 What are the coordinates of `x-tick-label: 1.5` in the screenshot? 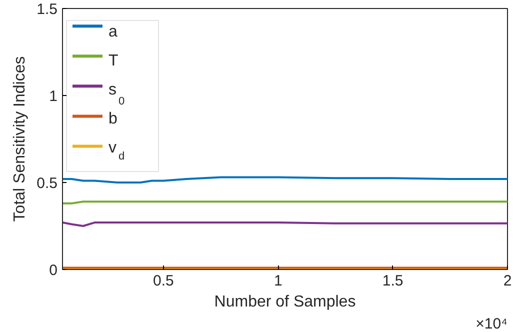 It's located at (393, 281).